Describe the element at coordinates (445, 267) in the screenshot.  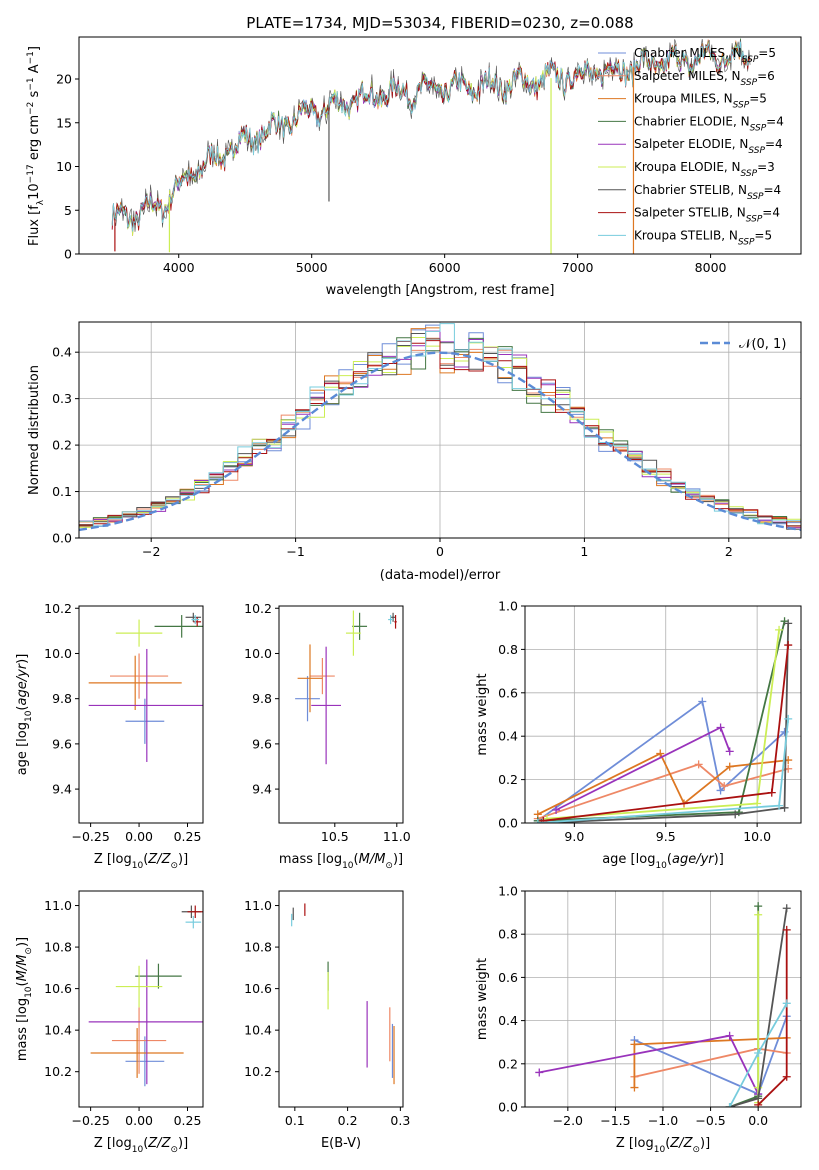
I see `x-tick-label: 6000` at that location.